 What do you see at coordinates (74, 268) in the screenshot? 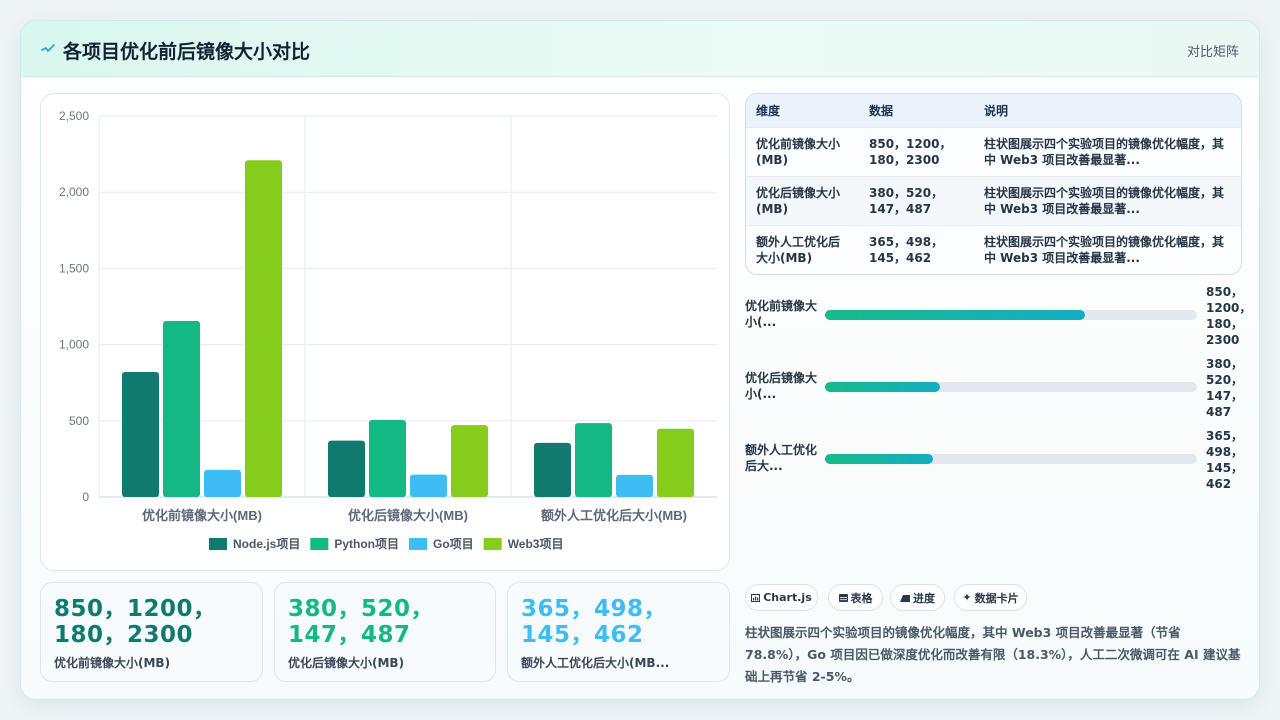
I see `y-tick-label: 1,500` at bounding box center [74, 268].